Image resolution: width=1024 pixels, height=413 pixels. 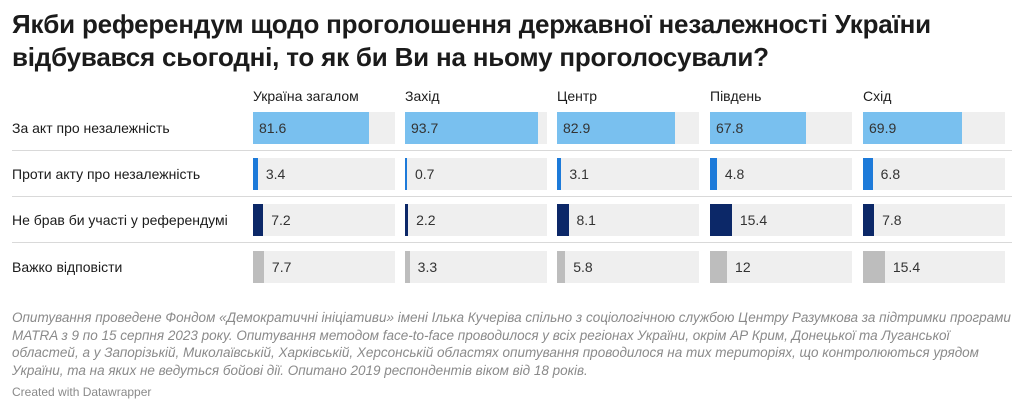 I want to click on bar-track: 3.1, so click(x=628, y=174).